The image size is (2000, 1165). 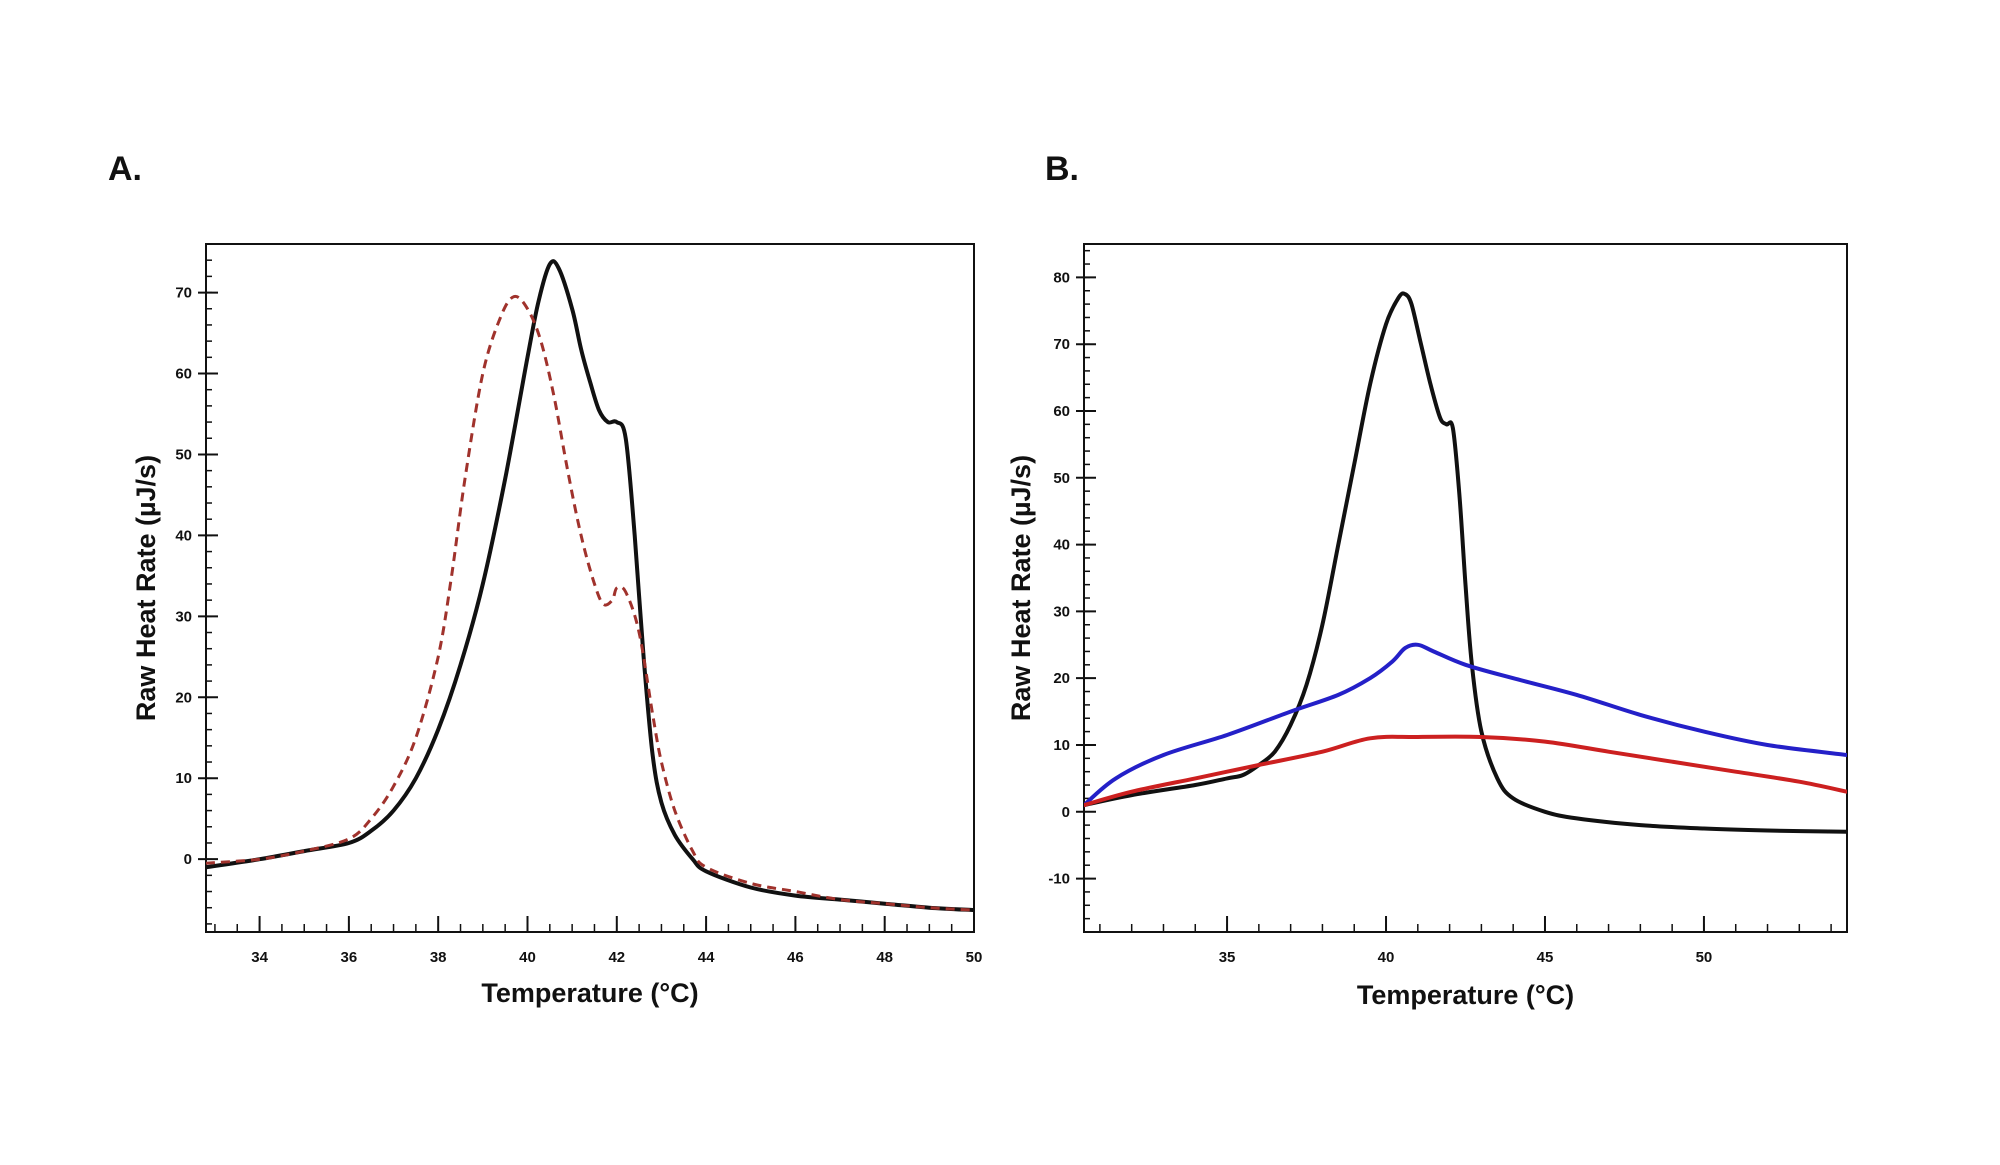 I want to click on series-line-blue, so click(x=1465, y=725).